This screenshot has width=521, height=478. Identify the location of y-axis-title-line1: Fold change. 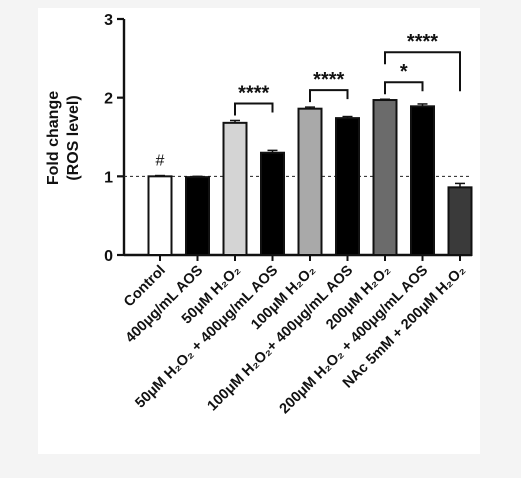
(53, 138).